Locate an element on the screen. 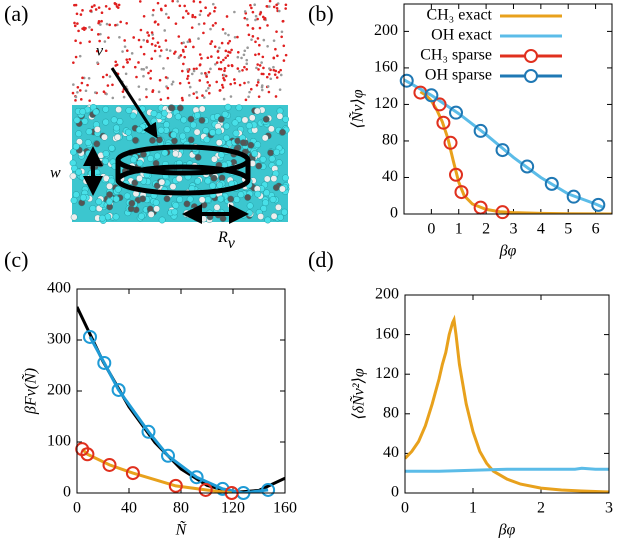 This screenshot has width=623, height=554. y-tick-label: 0 is located at coordinates (395, 492).